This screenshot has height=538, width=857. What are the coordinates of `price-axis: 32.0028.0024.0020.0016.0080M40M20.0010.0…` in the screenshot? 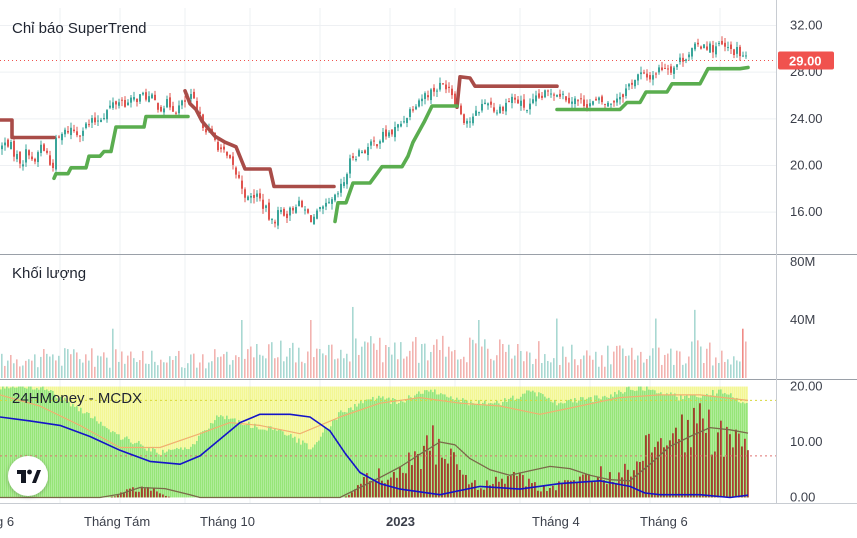 It's located at (806, 261).